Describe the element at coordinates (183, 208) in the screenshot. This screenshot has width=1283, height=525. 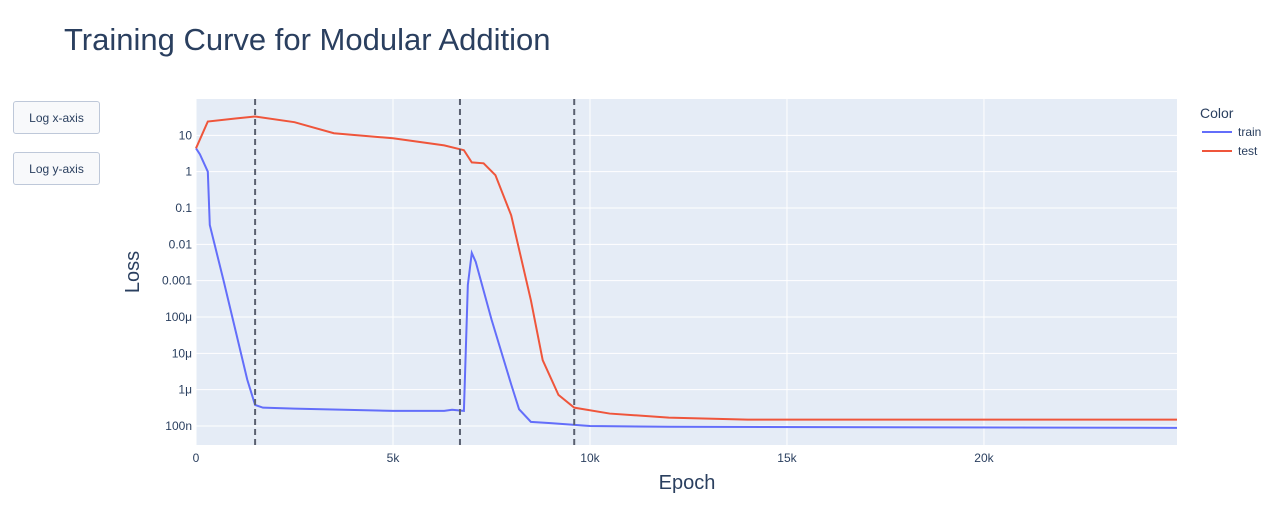
I see `y-tick-label: 0.1` at that location.